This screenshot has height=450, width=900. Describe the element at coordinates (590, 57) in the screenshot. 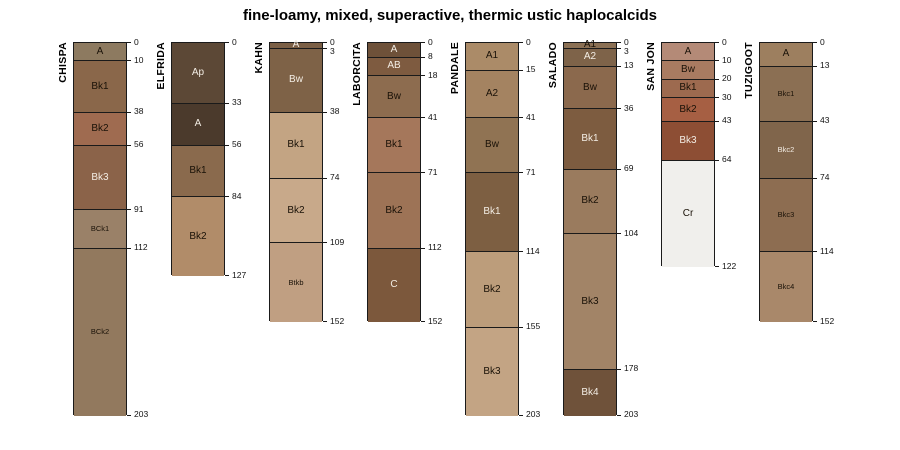

I see `horizon-box: A2` at that location.